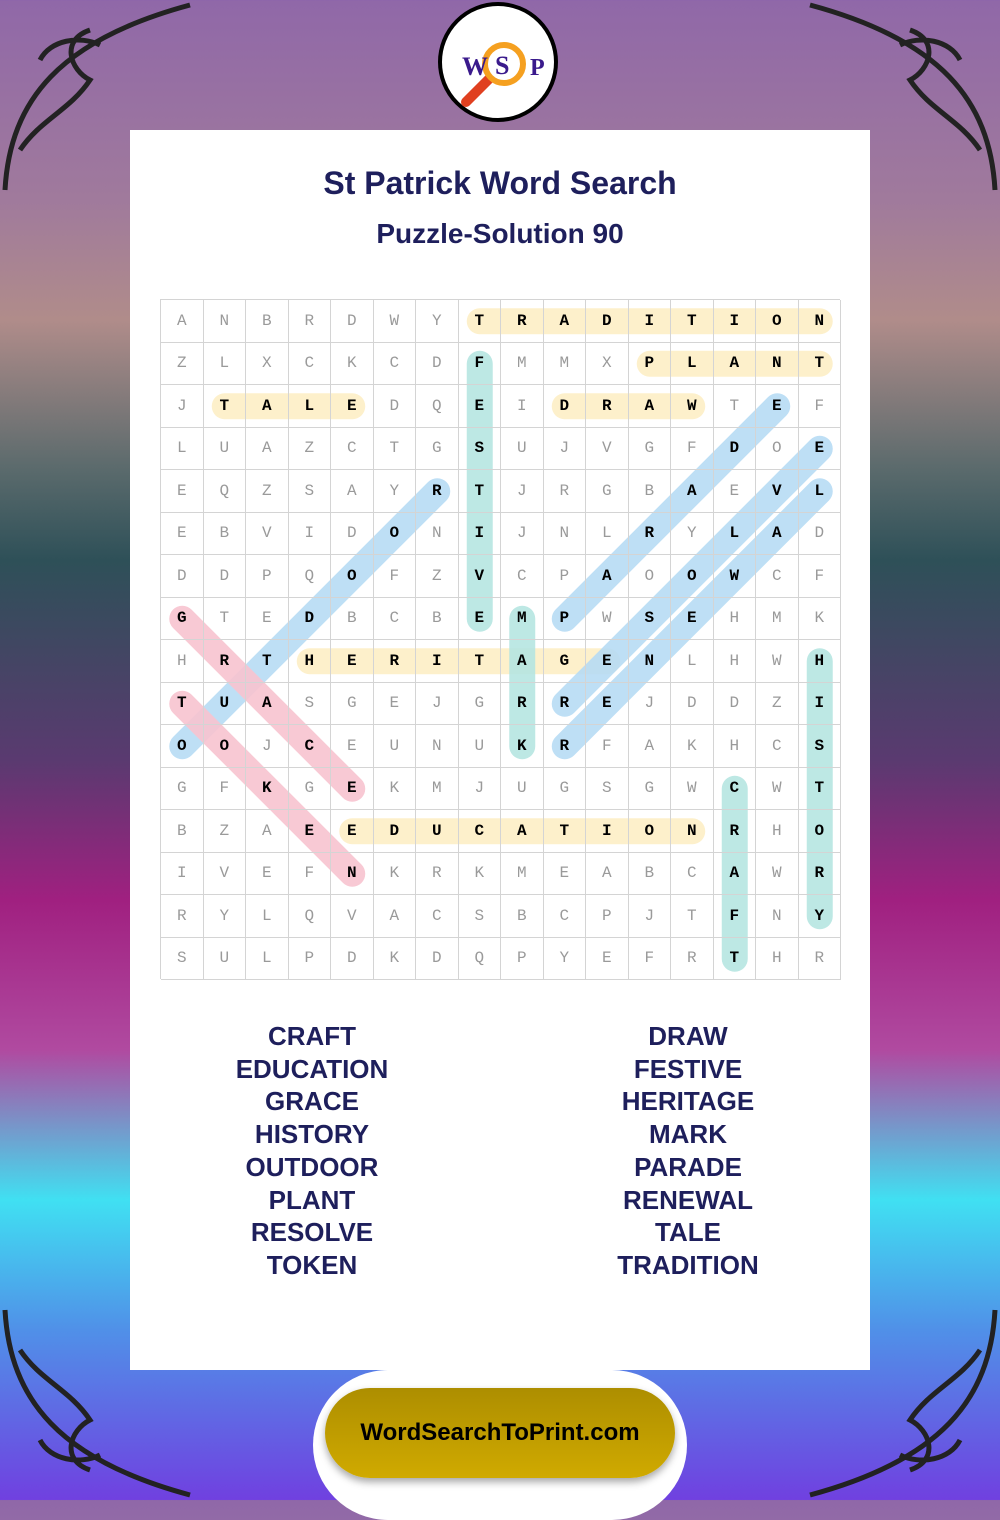  Describe the element at coordinates (607, 363) in the screenshot. I see `grid-cell: X` at that location.